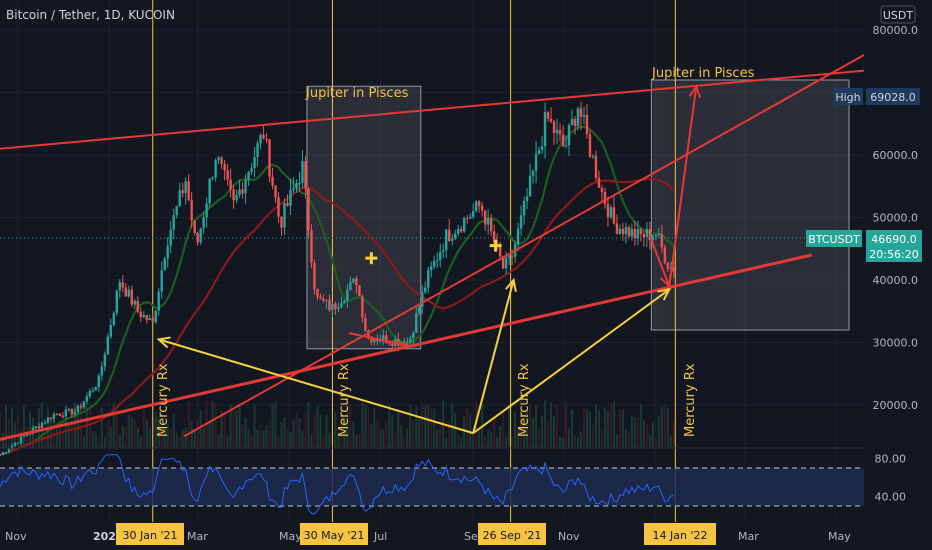 This screenshot has width=932, height=550. What do you see at coordinates (847, 97) in the screenshot?
I see `high-label-text: High` at bounding box center [847, 97].